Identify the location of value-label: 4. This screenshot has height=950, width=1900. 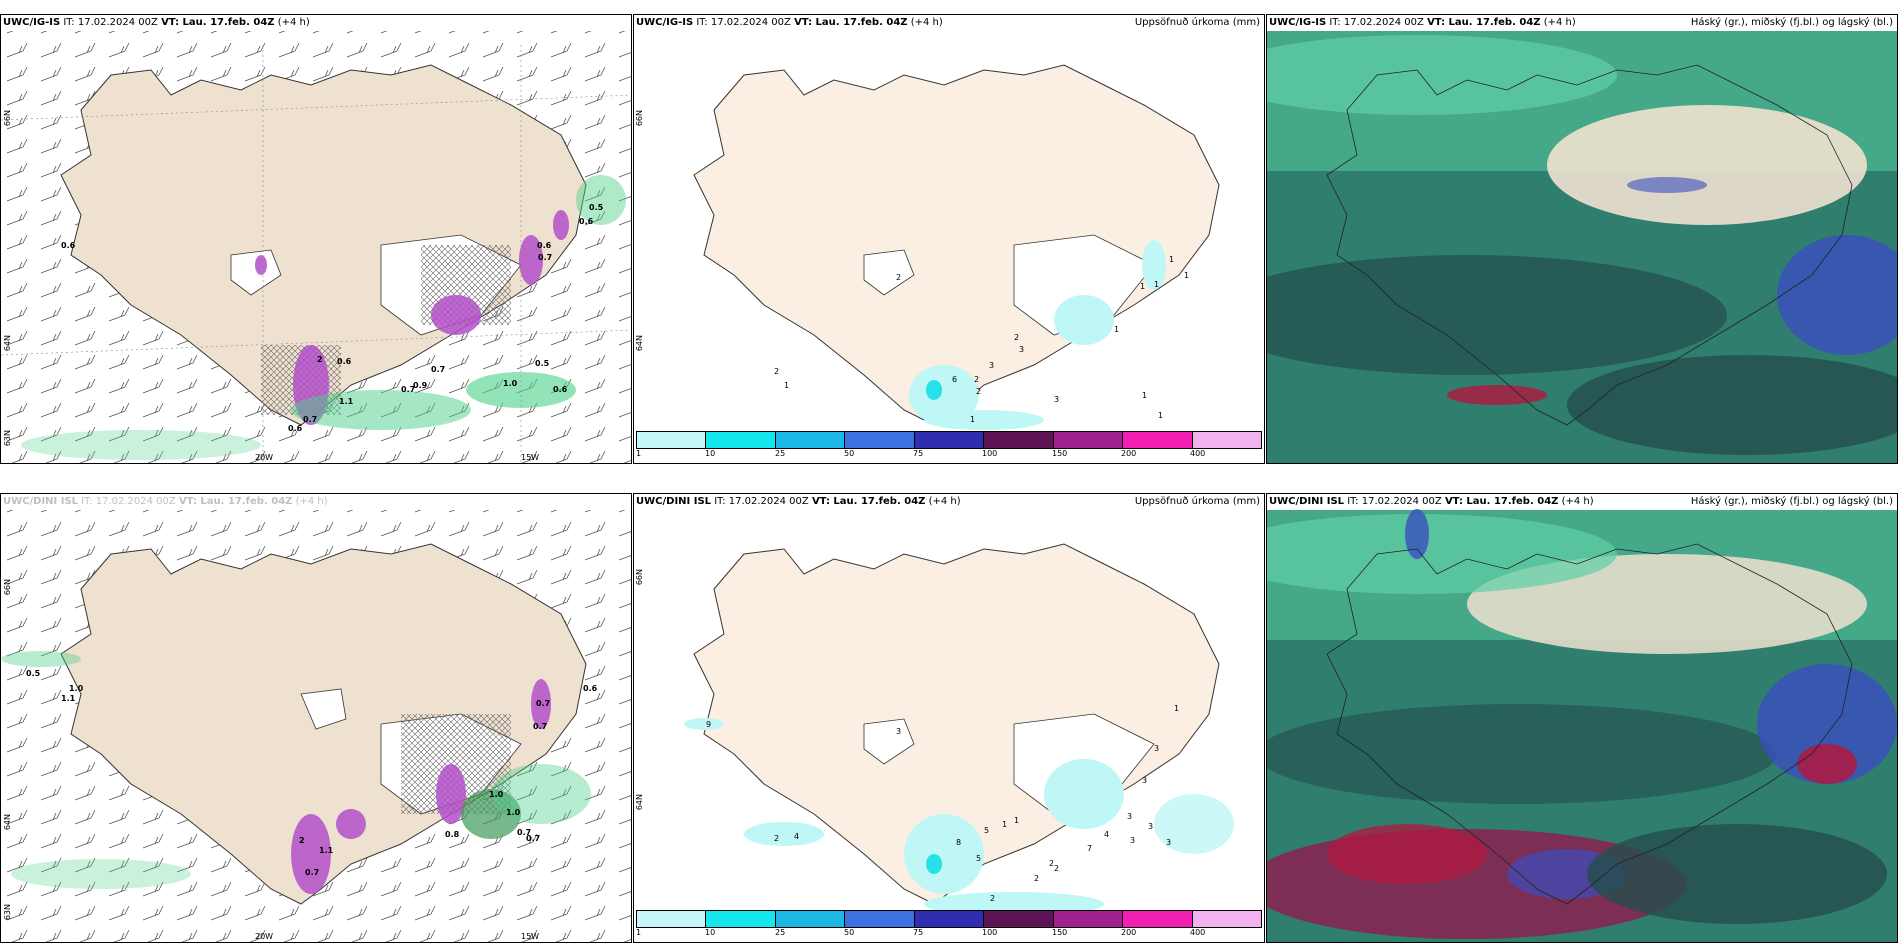
(1107, 834).